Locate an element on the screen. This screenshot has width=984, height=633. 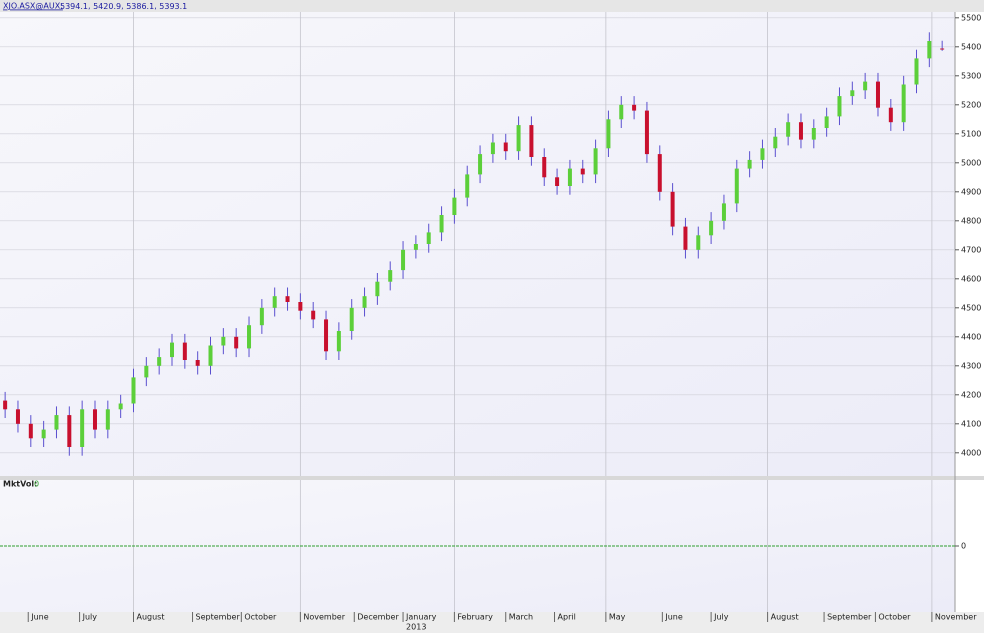
y-tick-label: 4900 is located at coordinates (971, 191).